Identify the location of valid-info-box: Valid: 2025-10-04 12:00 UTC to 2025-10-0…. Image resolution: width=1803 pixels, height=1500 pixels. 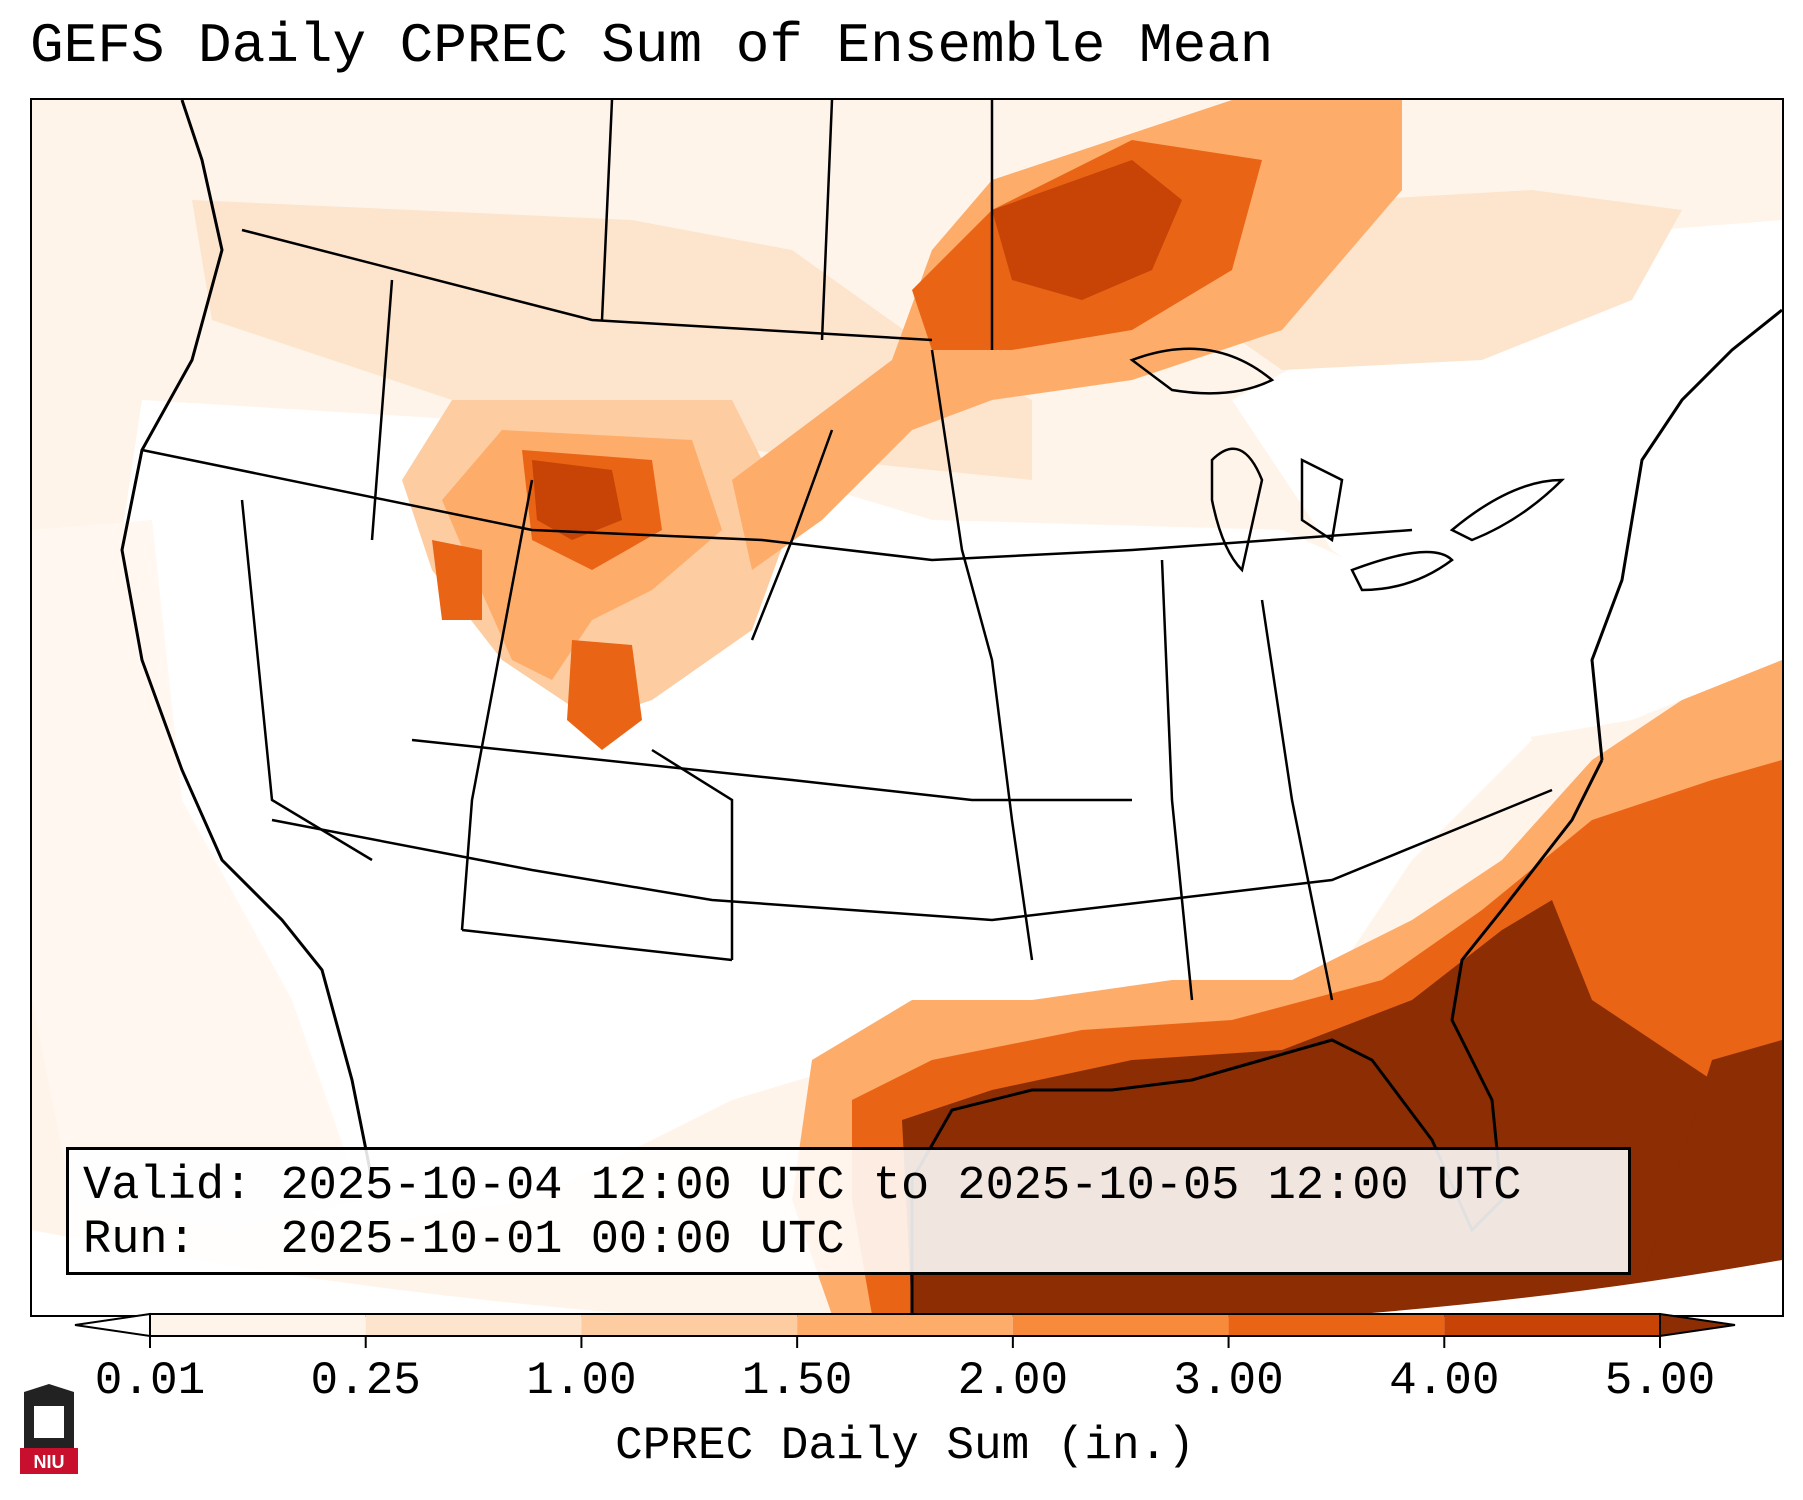
(848, 1211).